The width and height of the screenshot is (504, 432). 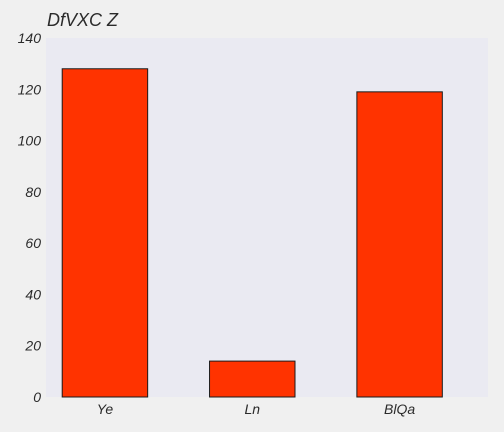 What do you see at coordinates (30, 89) in the screenshot?
I see `y-tick-label: 120` at bounding box center [30, 89].